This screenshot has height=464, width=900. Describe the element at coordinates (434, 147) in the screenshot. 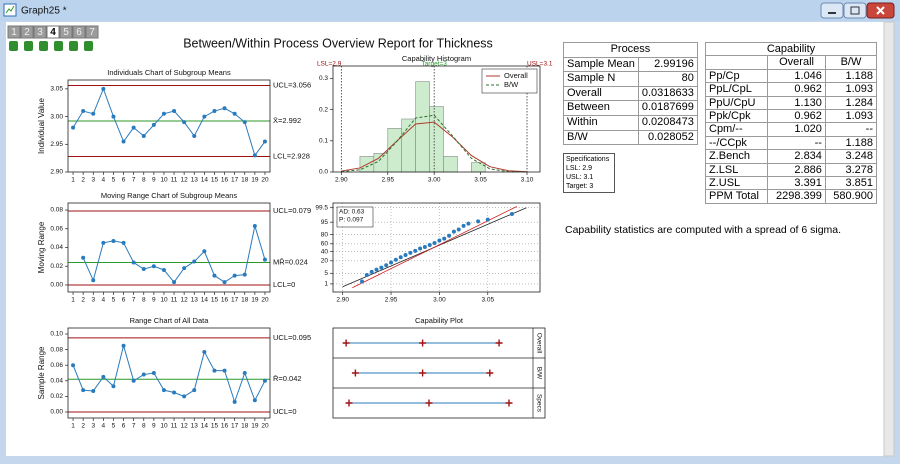

I see `distribution-curve` at that location.